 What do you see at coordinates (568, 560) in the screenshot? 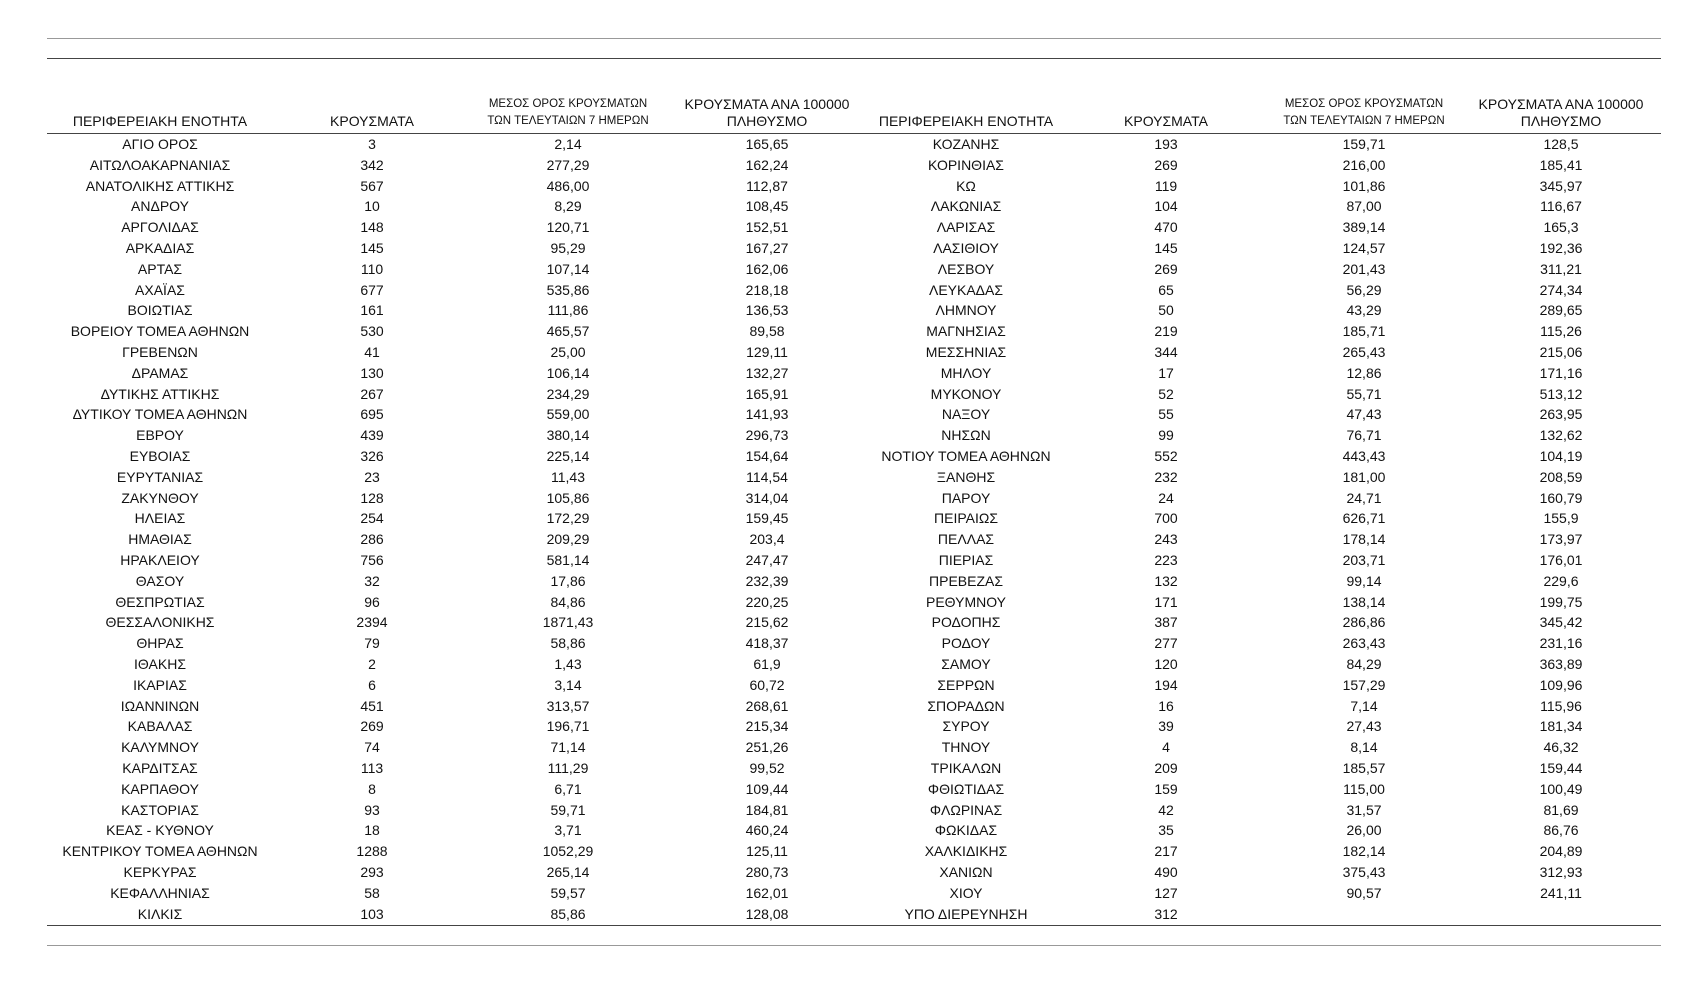
I see `table-cell: 581,14` at bounding box center [568, 560].